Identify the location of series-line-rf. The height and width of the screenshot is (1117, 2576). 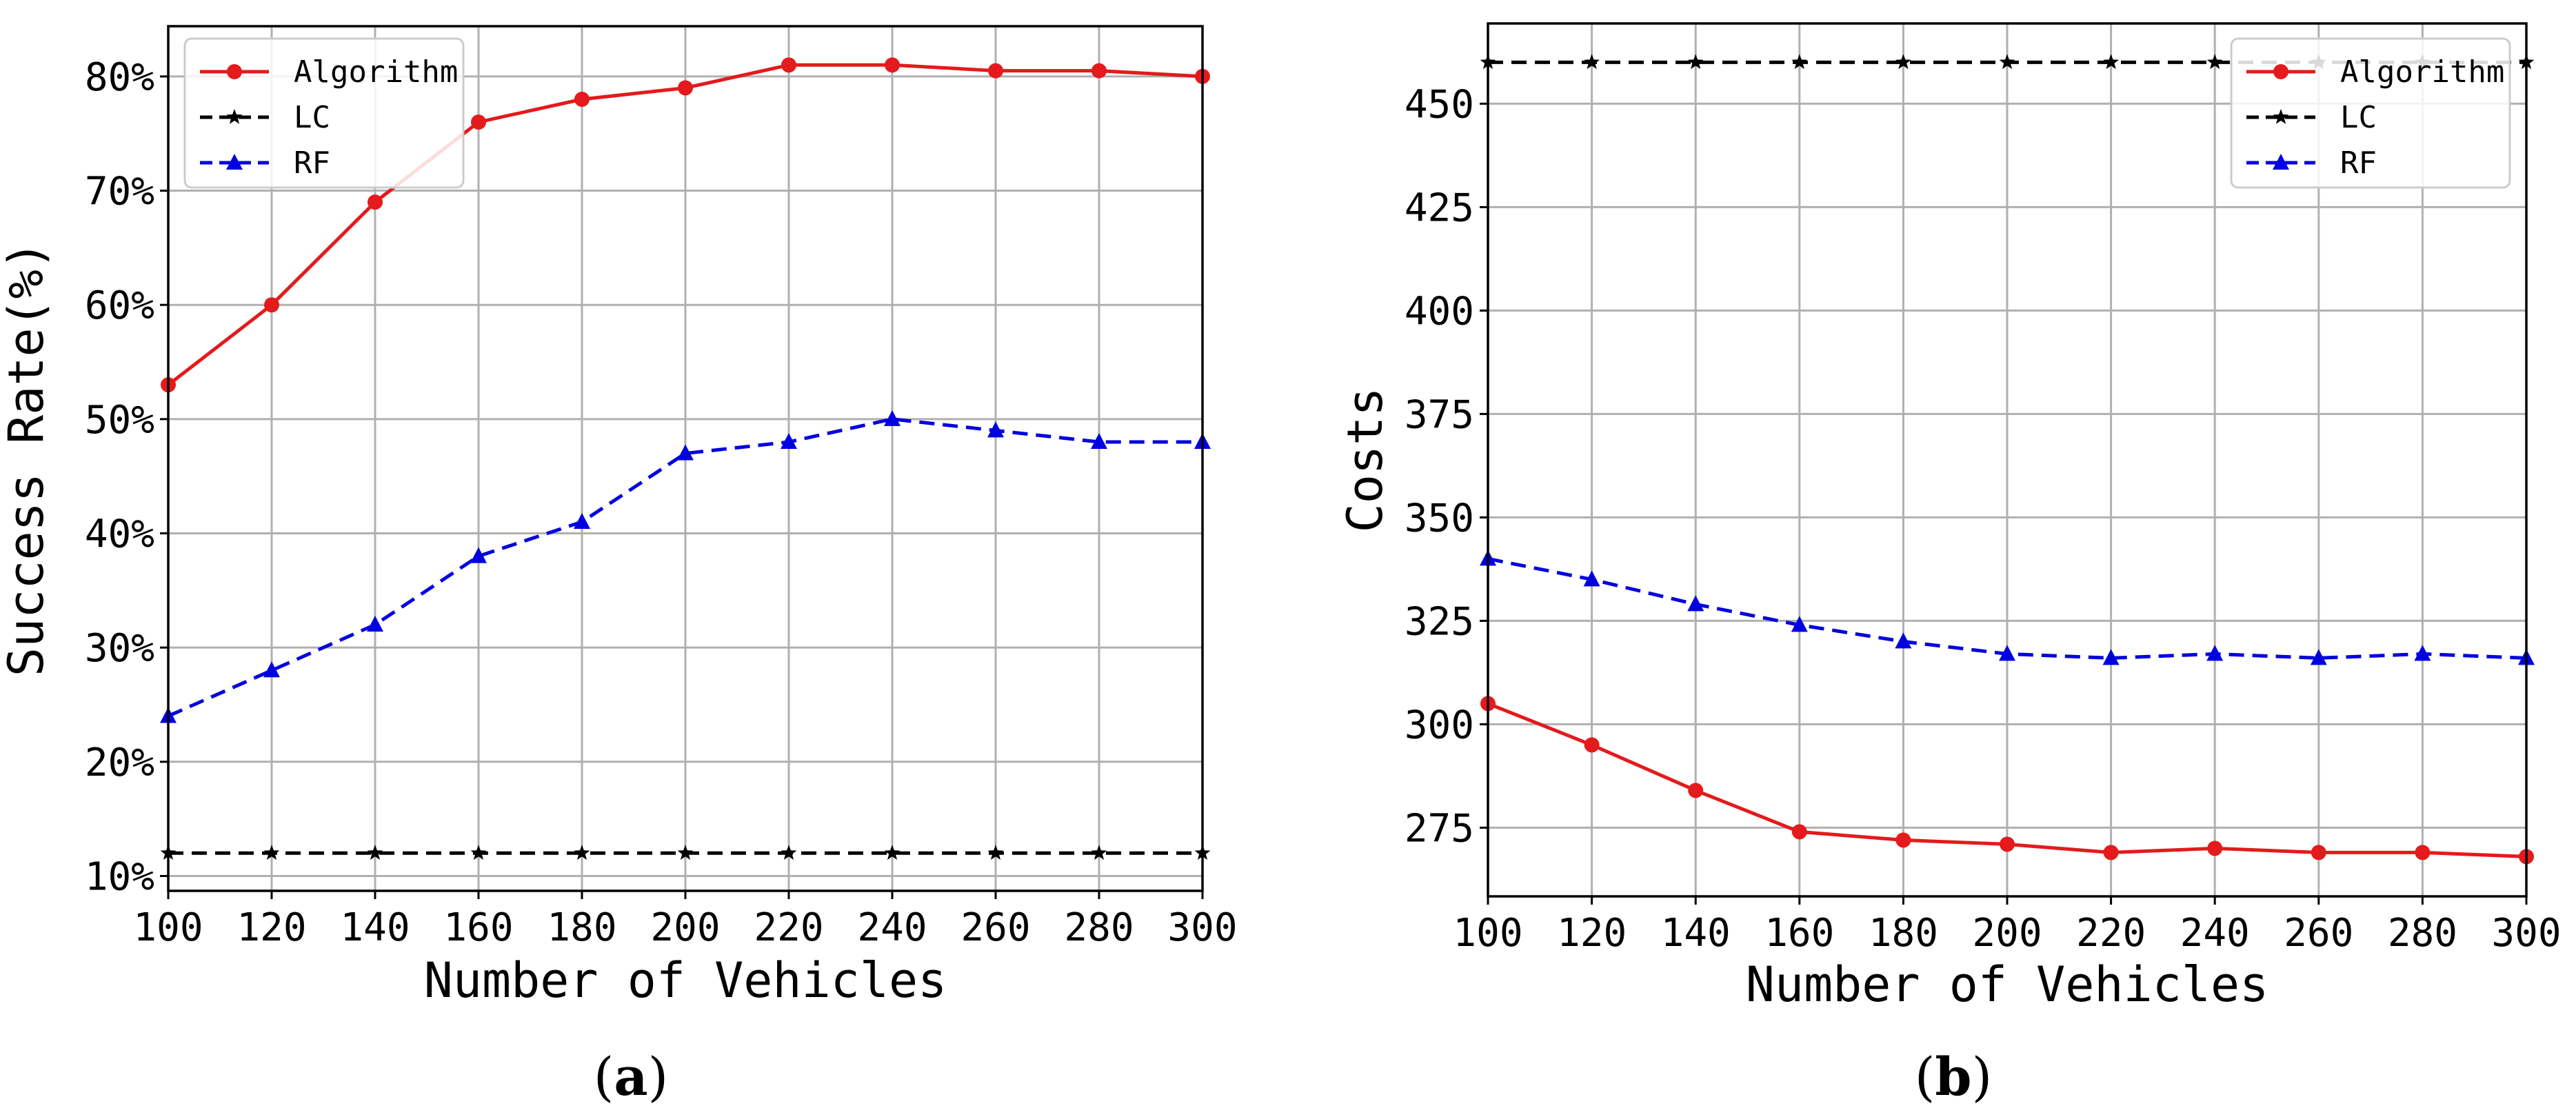
(685, 567).